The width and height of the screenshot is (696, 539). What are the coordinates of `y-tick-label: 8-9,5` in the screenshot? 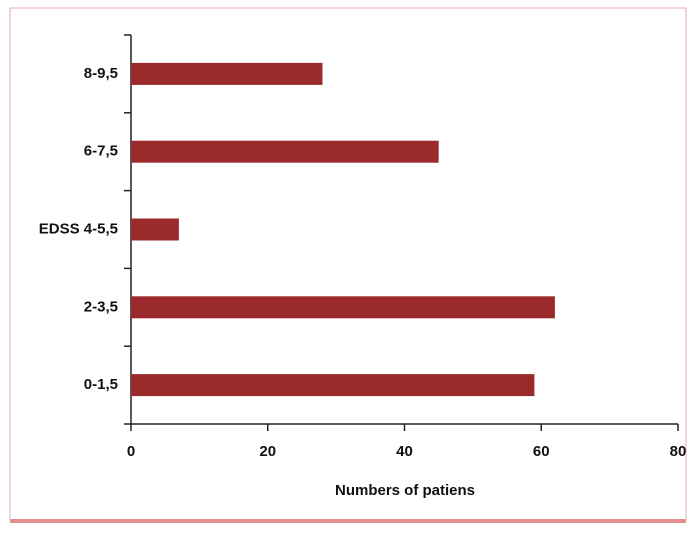 It's located at (101, 73).